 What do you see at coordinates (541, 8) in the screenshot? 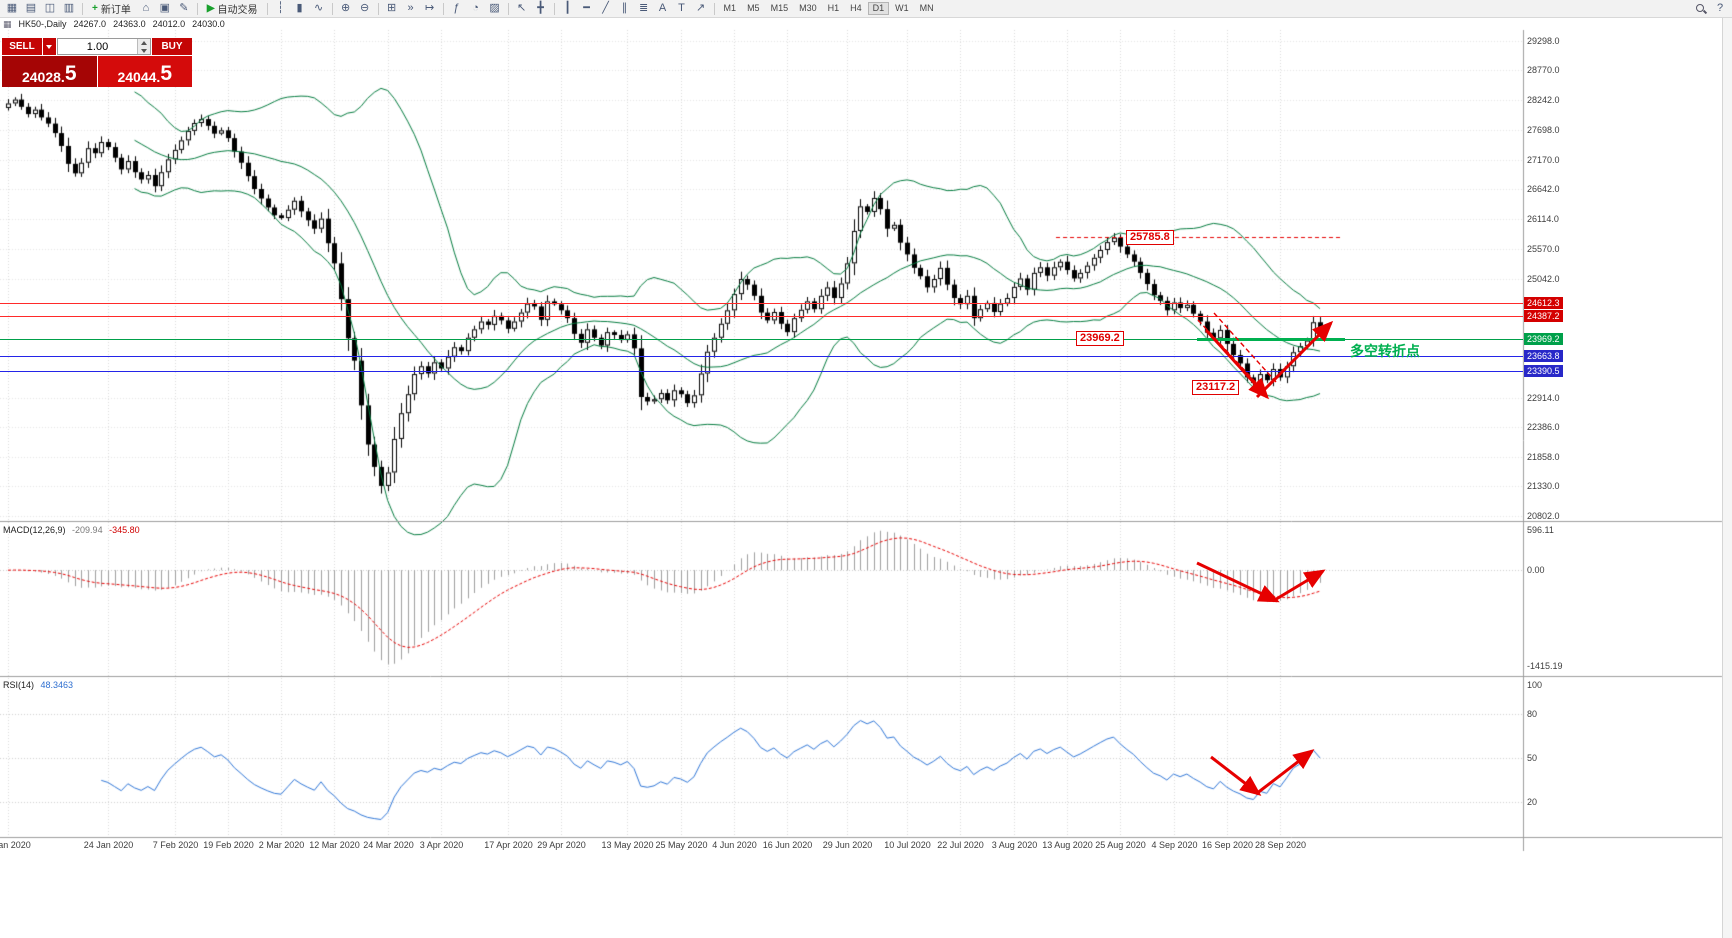
I see `crosshair-icon: ╋` at bounding box center [541, 8].